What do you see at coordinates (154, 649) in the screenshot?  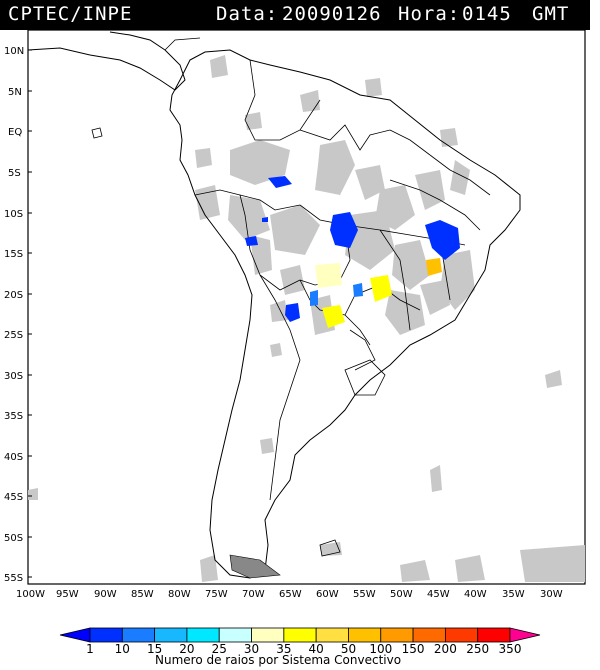 I see `colorbar-tick-label: 15` at bounding box center [154, 649].